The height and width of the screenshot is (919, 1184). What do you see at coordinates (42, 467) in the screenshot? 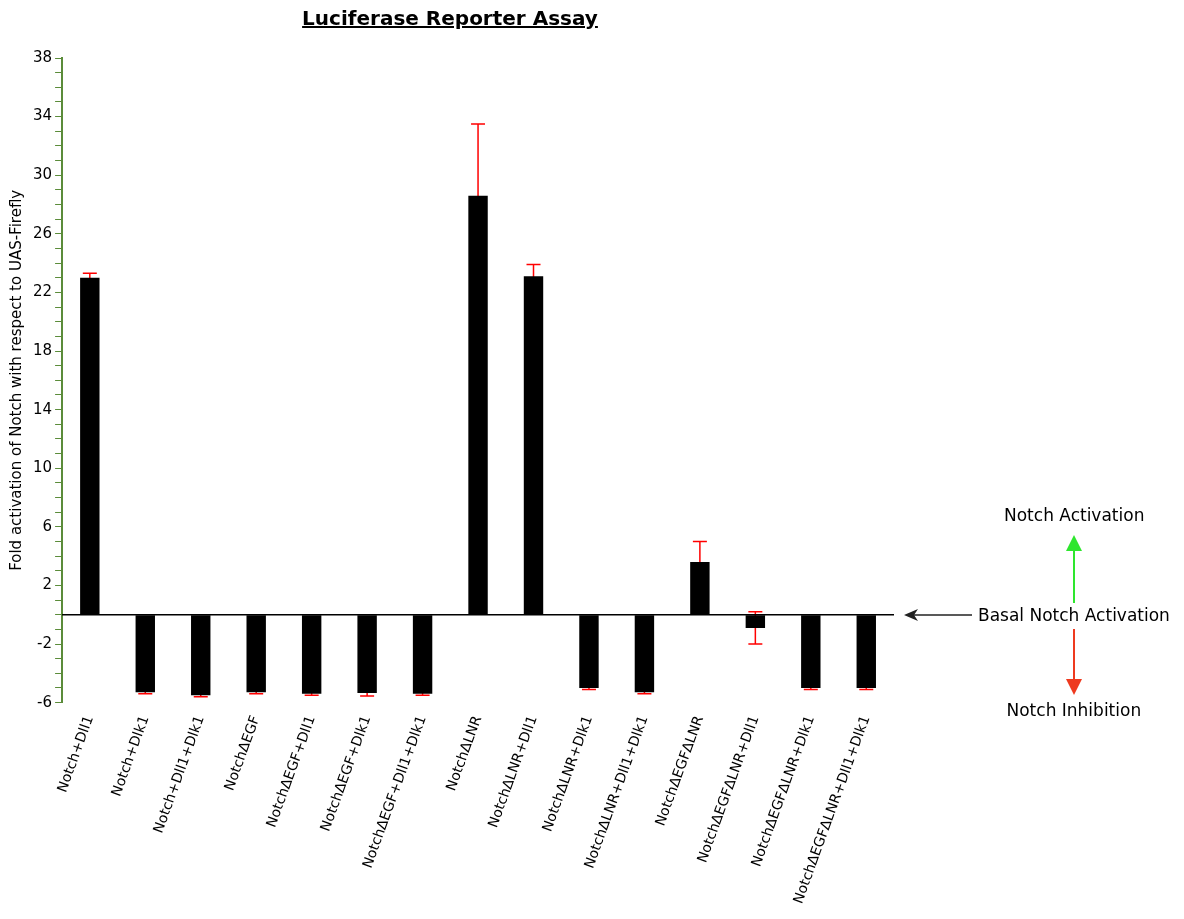
I see `y-tick-label: 10` at bounding box center [42, 467].